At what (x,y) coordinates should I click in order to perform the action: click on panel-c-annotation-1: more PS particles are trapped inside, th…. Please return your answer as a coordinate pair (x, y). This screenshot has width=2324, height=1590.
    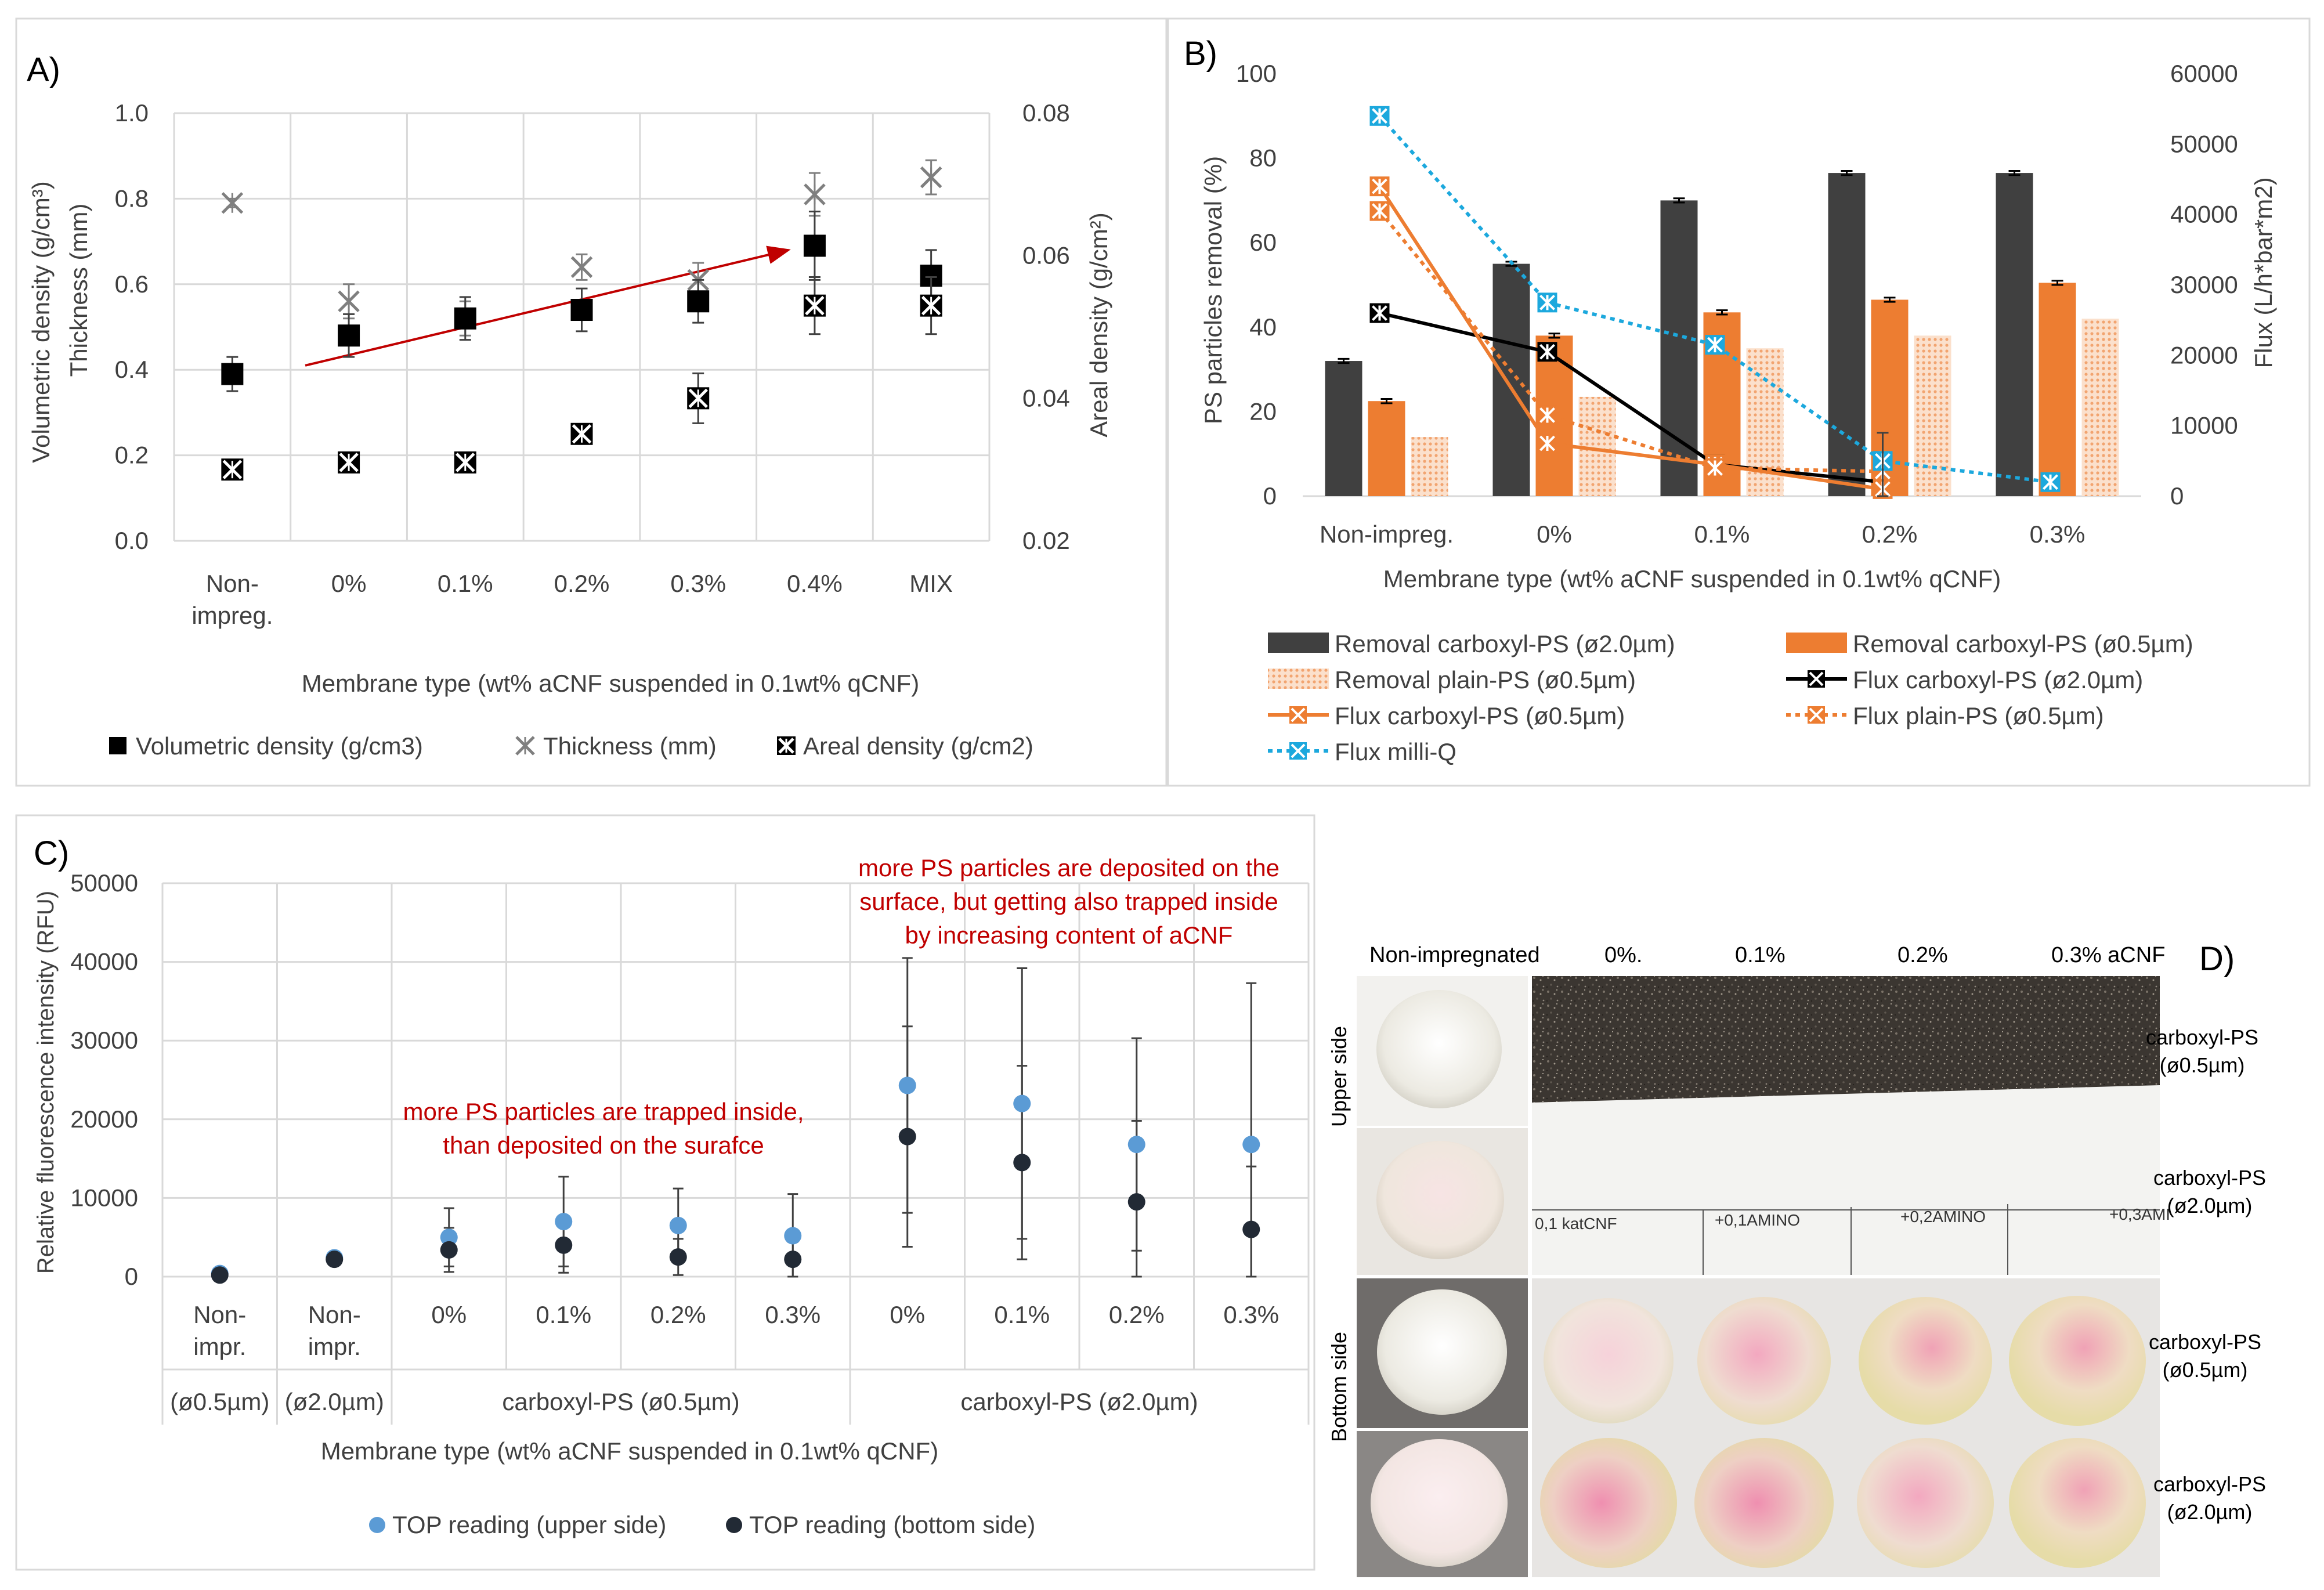
    Looking at the image, I should click on (603, 1128).